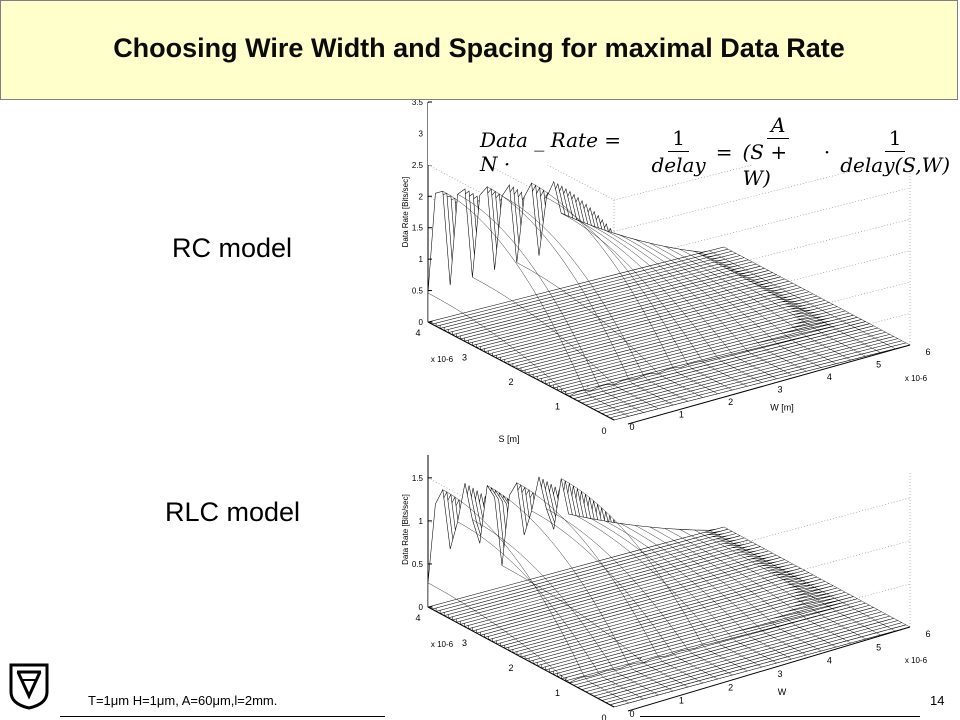 This screenshot has width=960, height=720. What do you see at coordinates (765, 165) in the screenshot?
I see `formula-f2-denominator: (S + W)` at bounding box center [765, 165].